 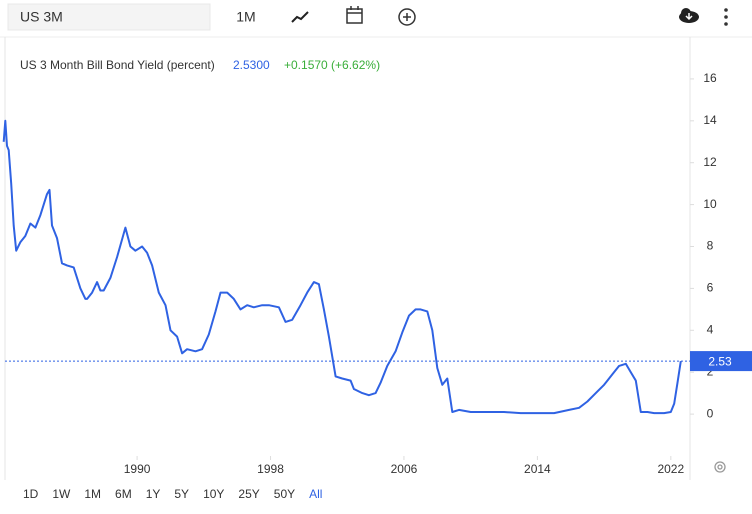 What do you see at coordinates (332, 65) in the screenshot?
I see `change: +0.1570 (+6.62%)` at bounding box center [332, 65].